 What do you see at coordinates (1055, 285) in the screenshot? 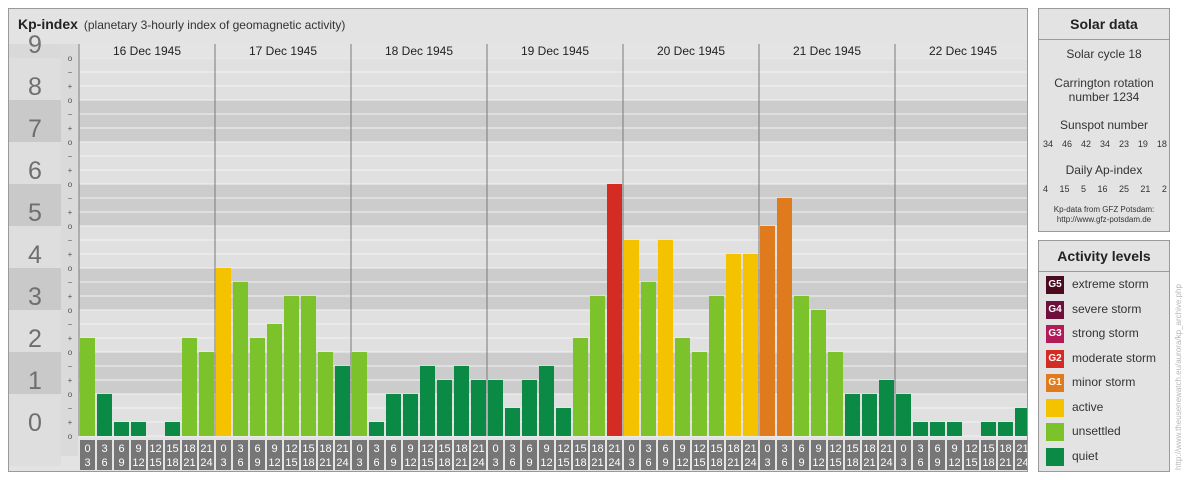
I see `legend-swatch: G5` at bounding box center [1055, 285].